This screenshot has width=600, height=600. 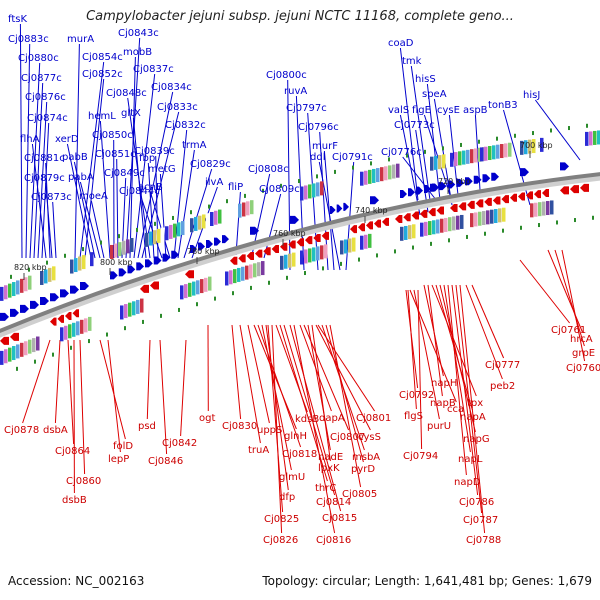 What do you see at coordinates (475, 110) in the screenshot?
I see `forward-gene-label: aspB` at bounding box center [475, 110].